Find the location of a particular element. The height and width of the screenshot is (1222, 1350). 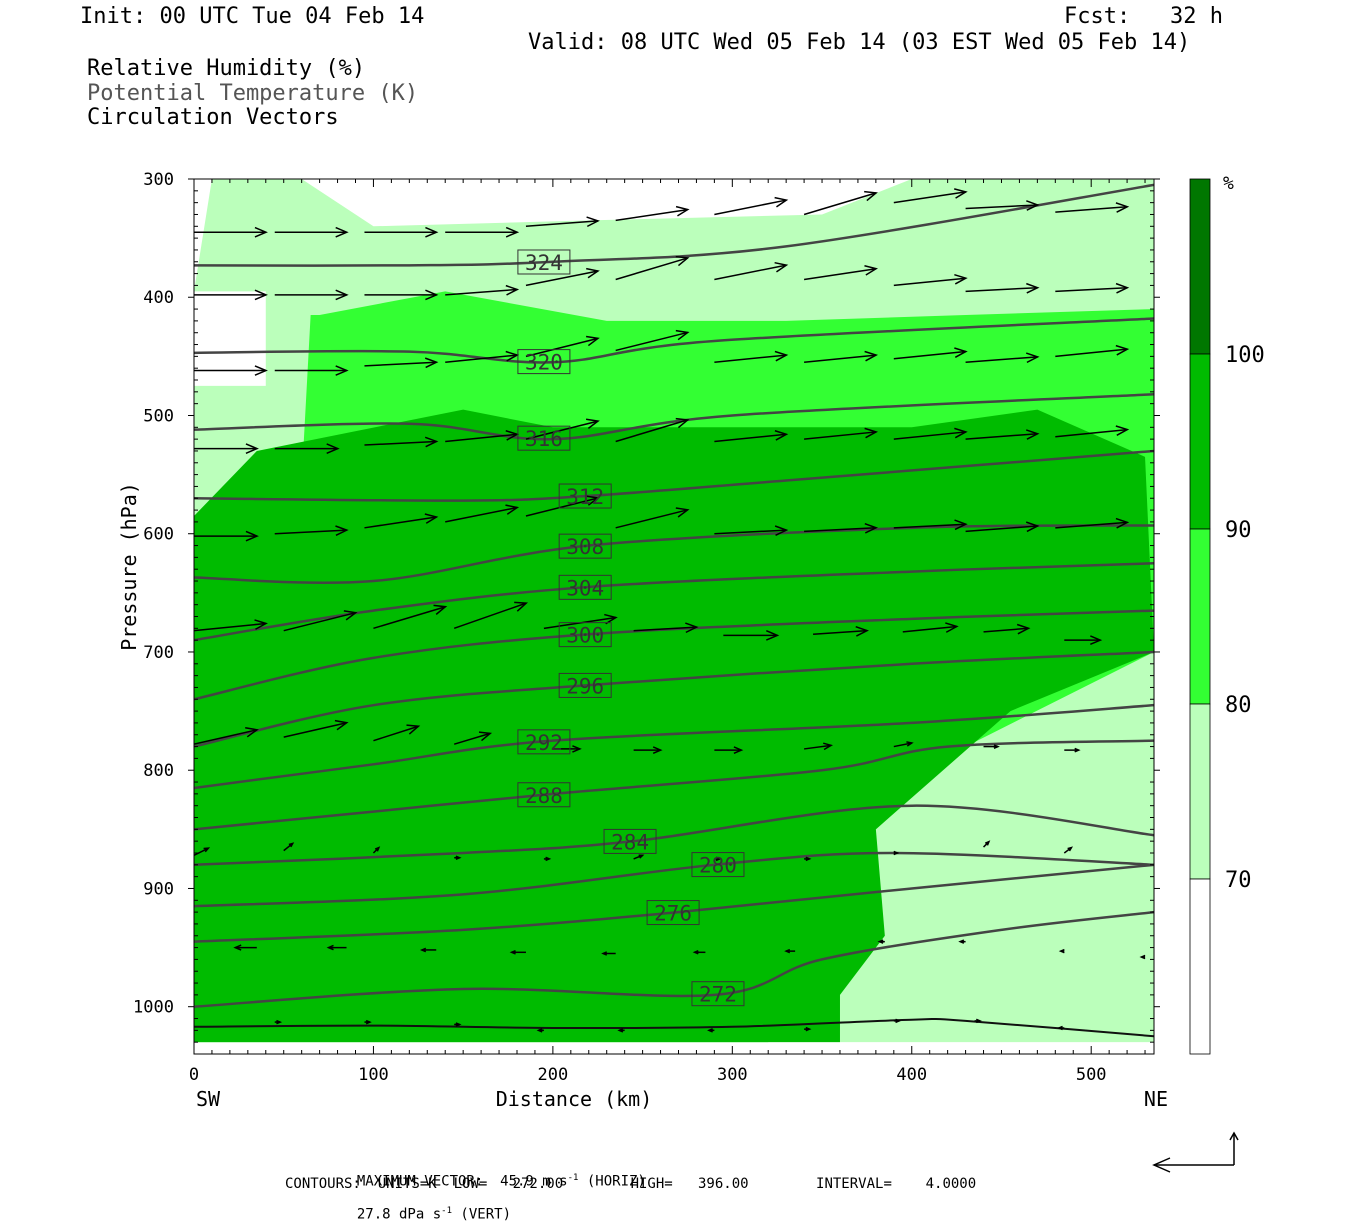

theta-label: 292 is located at coordinates (544, 743).